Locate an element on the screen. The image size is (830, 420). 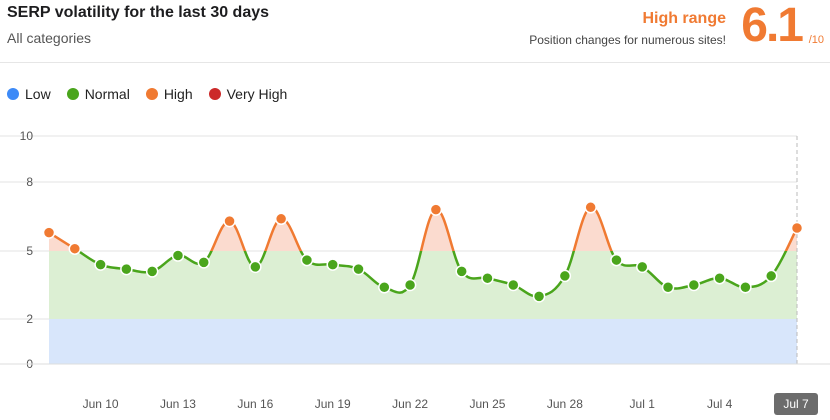
low-band is located at coordinates (423, 341).